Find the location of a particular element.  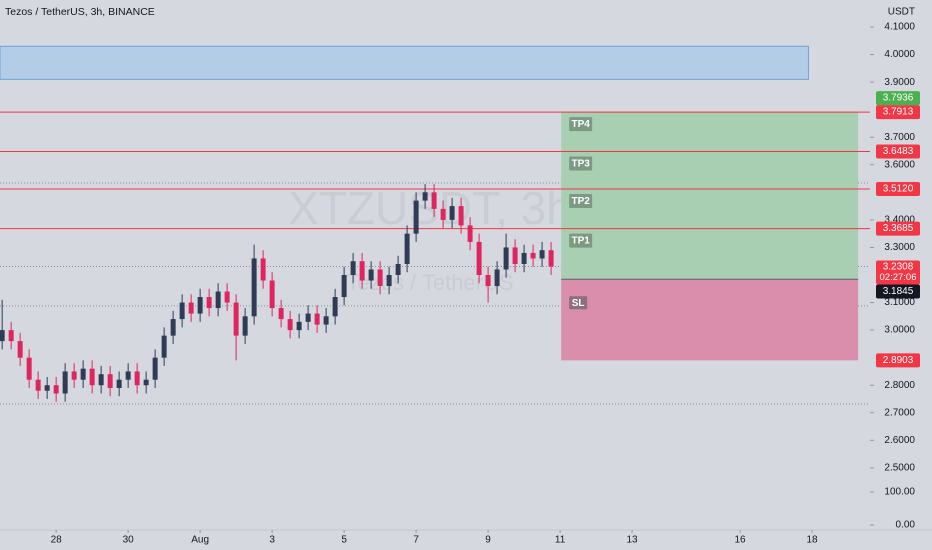

tag: SL is located at coordinates (578, 303).